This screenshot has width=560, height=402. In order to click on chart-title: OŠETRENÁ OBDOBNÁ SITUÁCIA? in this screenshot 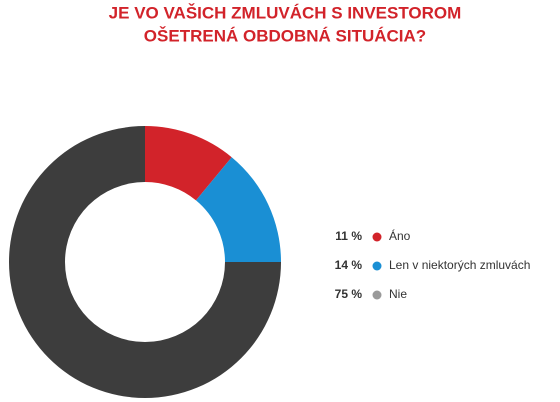, I will do `click(285, 35)`.